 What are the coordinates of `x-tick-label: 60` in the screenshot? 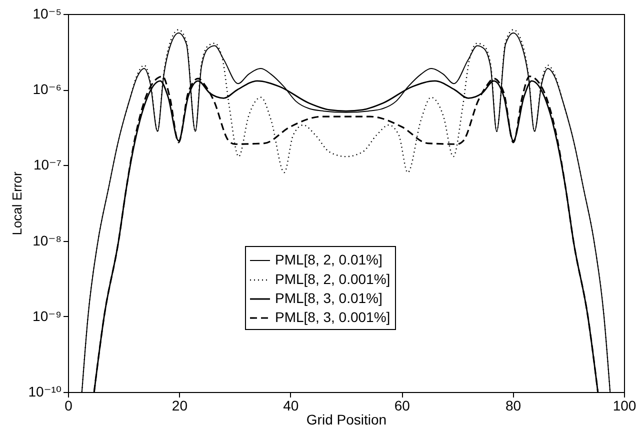 It's located at (402, 406).